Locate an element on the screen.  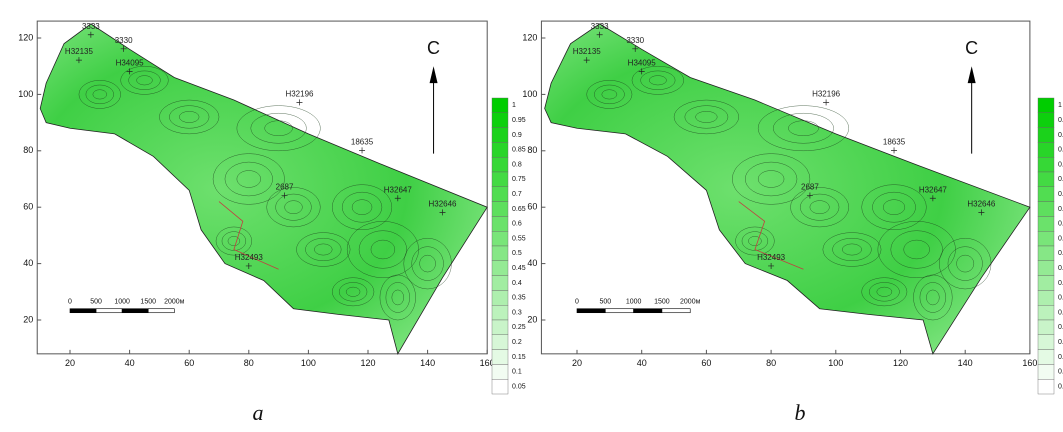
well-label: H32646 is located at coordinates (981, 203).